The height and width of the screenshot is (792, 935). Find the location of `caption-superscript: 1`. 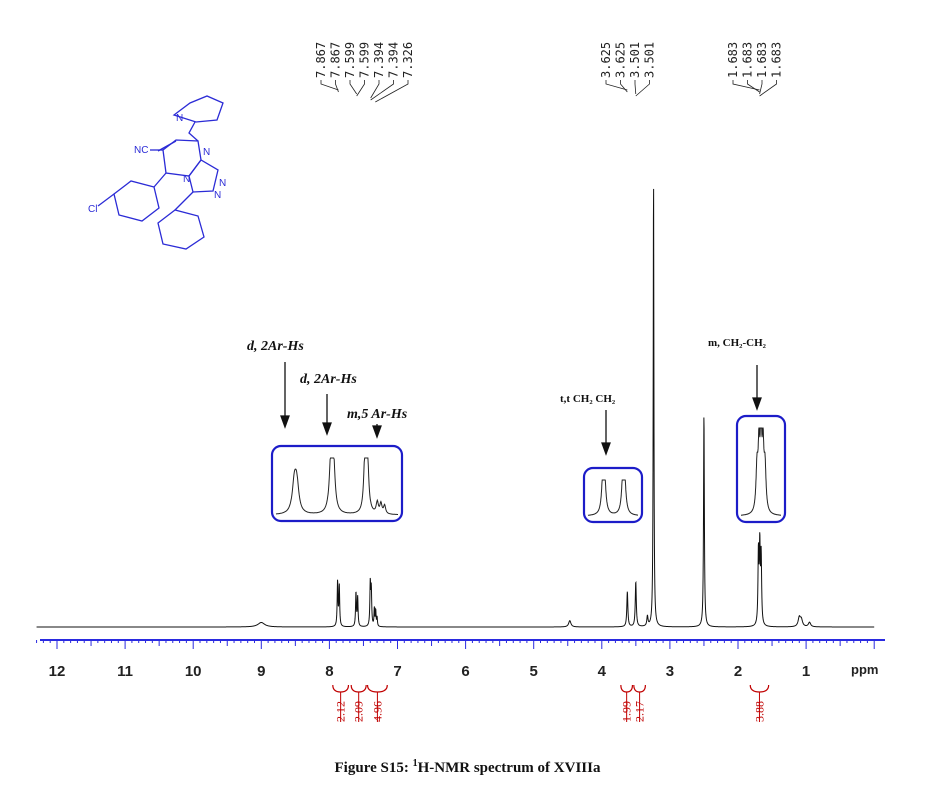

caption-superscript: 1 is located at coordinates (415, 763).